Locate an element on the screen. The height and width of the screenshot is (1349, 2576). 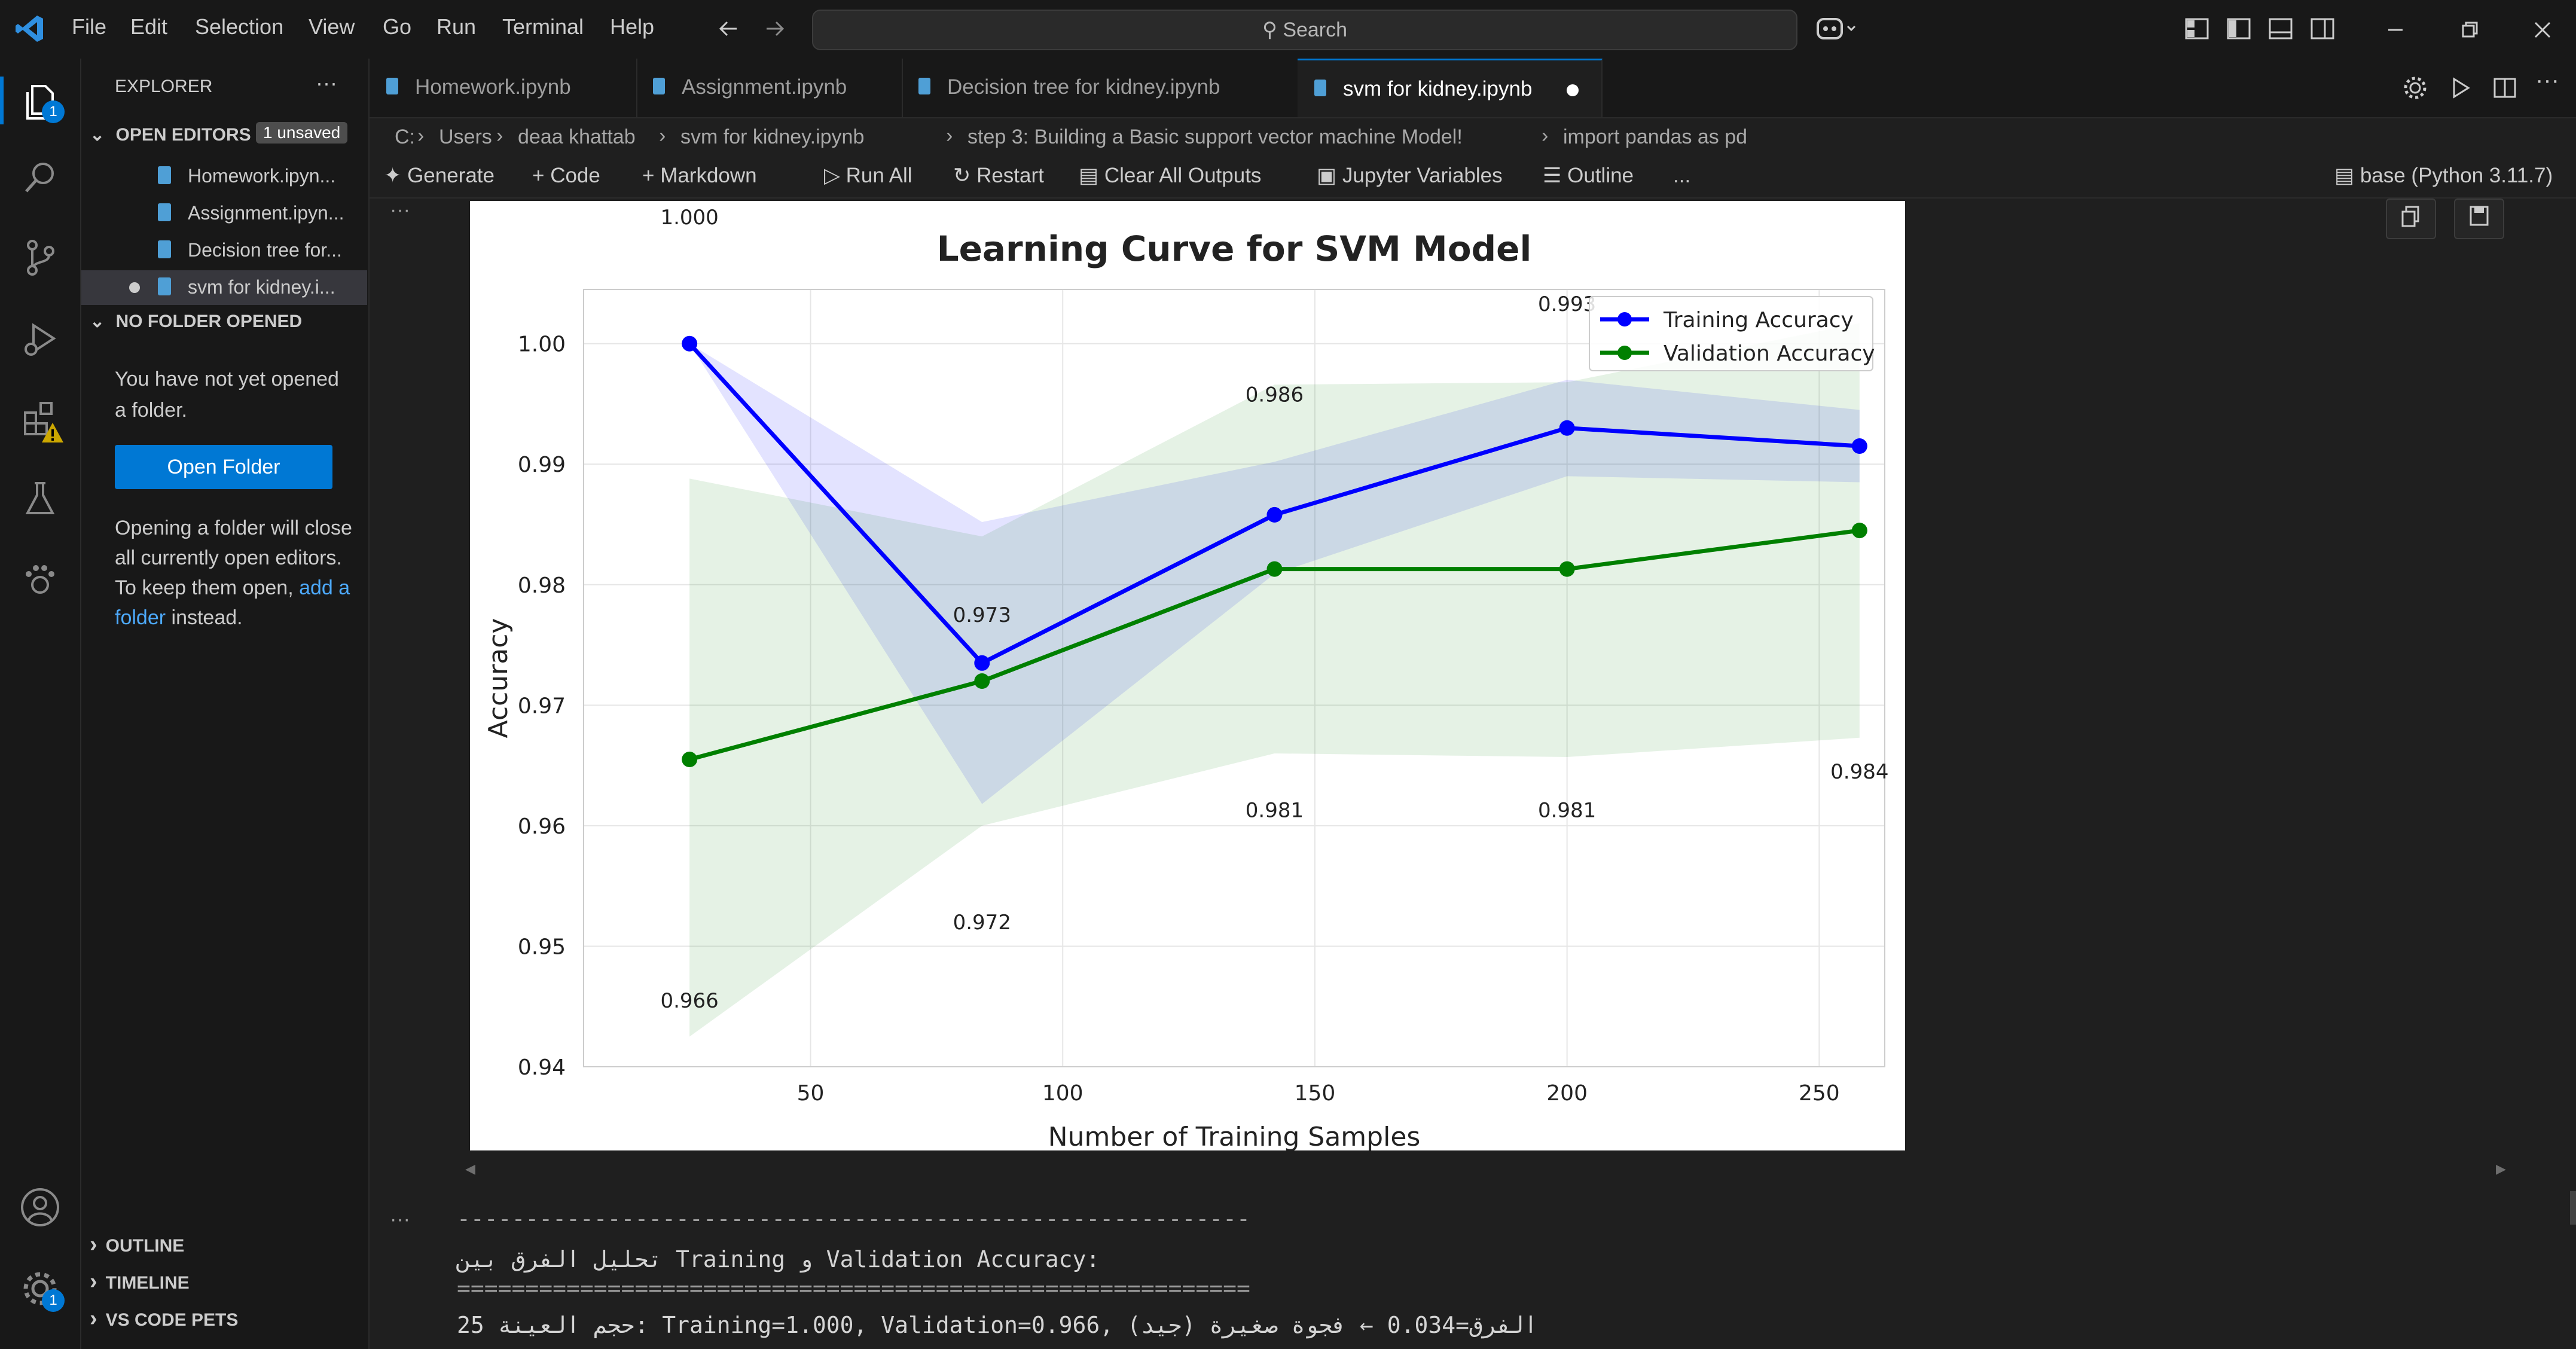
search-view-icon is located at coordinates (40, 178).